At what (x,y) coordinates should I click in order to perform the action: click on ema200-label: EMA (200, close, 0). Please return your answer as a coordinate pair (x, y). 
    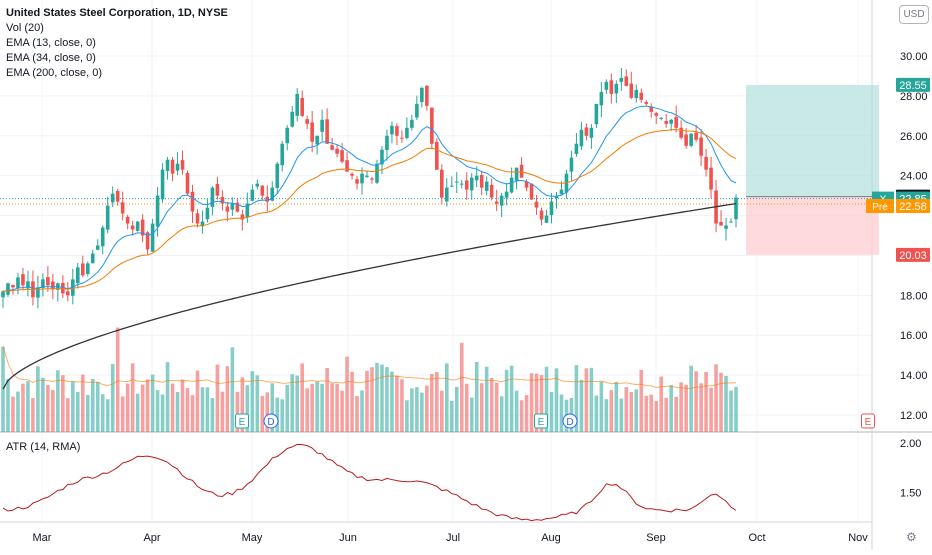
    Looking at the image, I should click on (54, 73).